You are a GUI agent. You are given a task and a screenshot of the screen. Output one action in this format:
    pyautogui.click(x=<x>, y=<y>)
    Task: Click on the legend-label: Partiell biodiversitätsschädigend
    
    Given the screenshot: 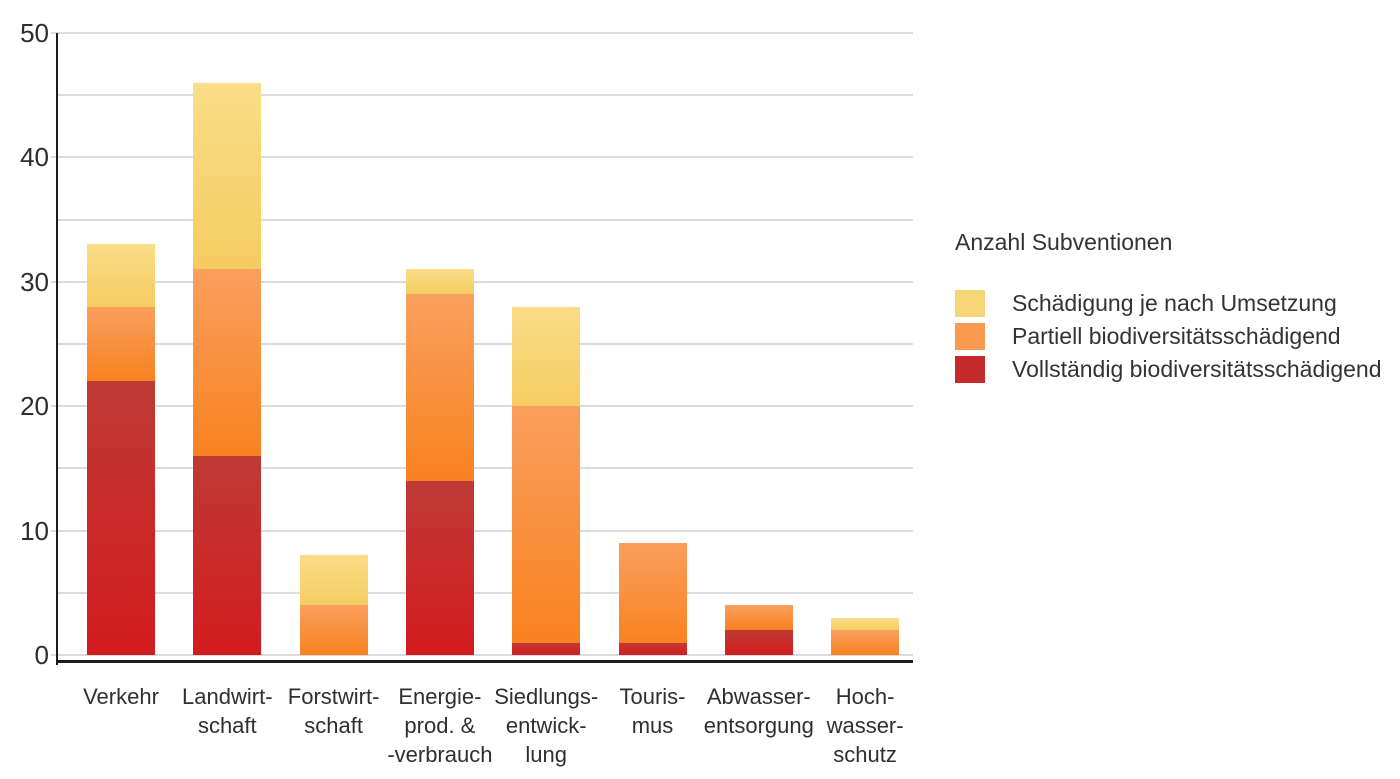 What is the action you would take?
    pyautogui.click(x=1176, y=336)
    